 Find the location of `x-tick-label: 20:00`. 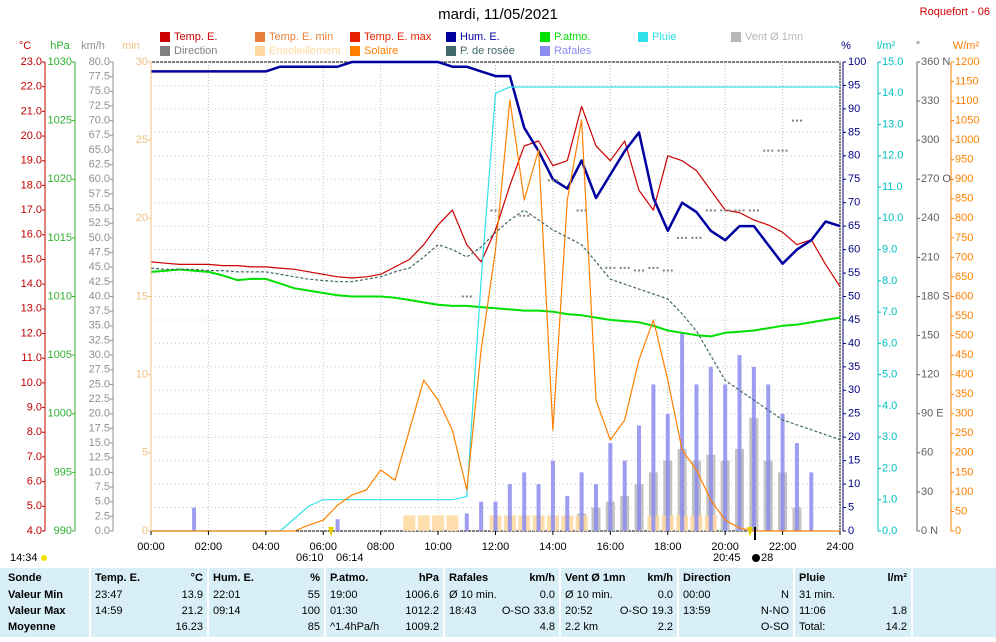

x-tick-label: 20:00 is located at coordinates (725, 547).